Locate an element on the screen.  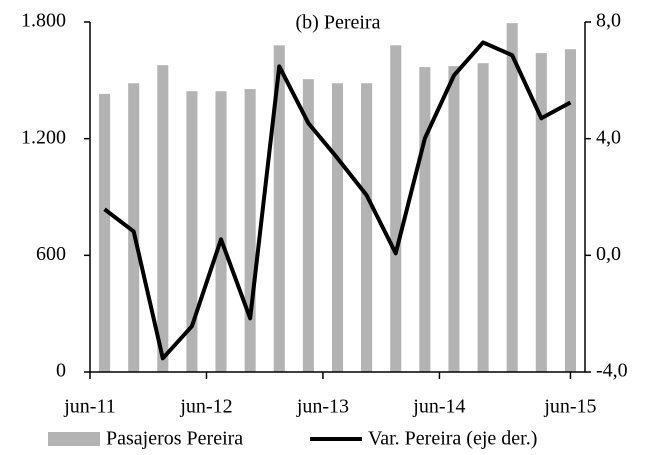
x-tick-label: jun-11 is located at coordinates (89, 407).